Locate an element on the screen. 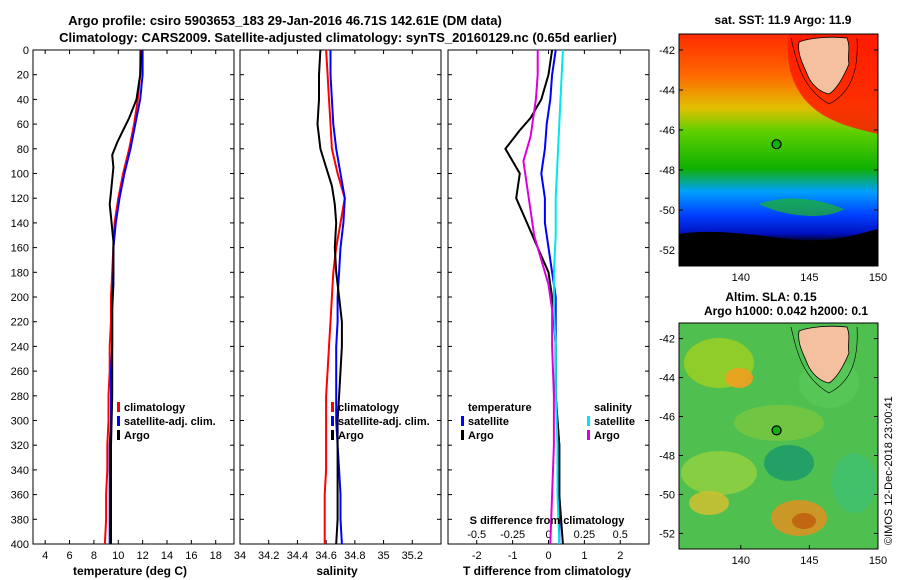  x-tick-label: 8 is located at coordinates (94, 556).